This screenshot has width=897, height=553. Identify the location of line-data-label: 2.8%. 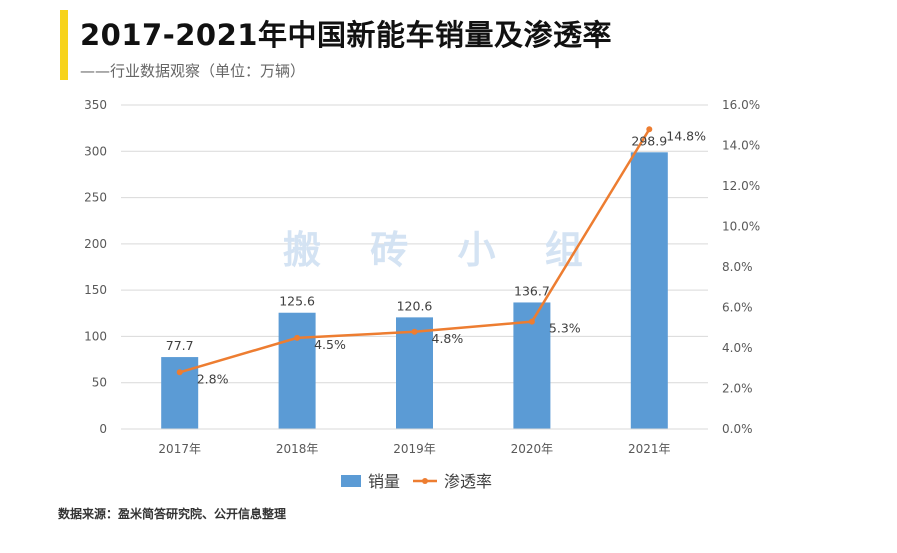
(213, 378).